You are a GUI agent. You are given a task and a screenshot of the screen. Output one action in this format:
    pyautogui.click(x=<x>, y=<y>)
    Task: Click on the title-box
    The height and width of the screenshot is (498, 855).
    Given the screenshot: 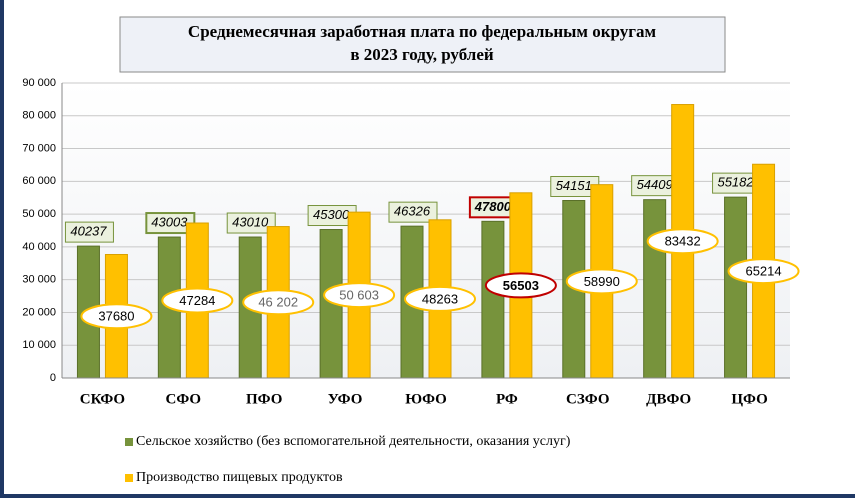 What is the action you would take?
    pyautogui.click(x=422, y=44)
    